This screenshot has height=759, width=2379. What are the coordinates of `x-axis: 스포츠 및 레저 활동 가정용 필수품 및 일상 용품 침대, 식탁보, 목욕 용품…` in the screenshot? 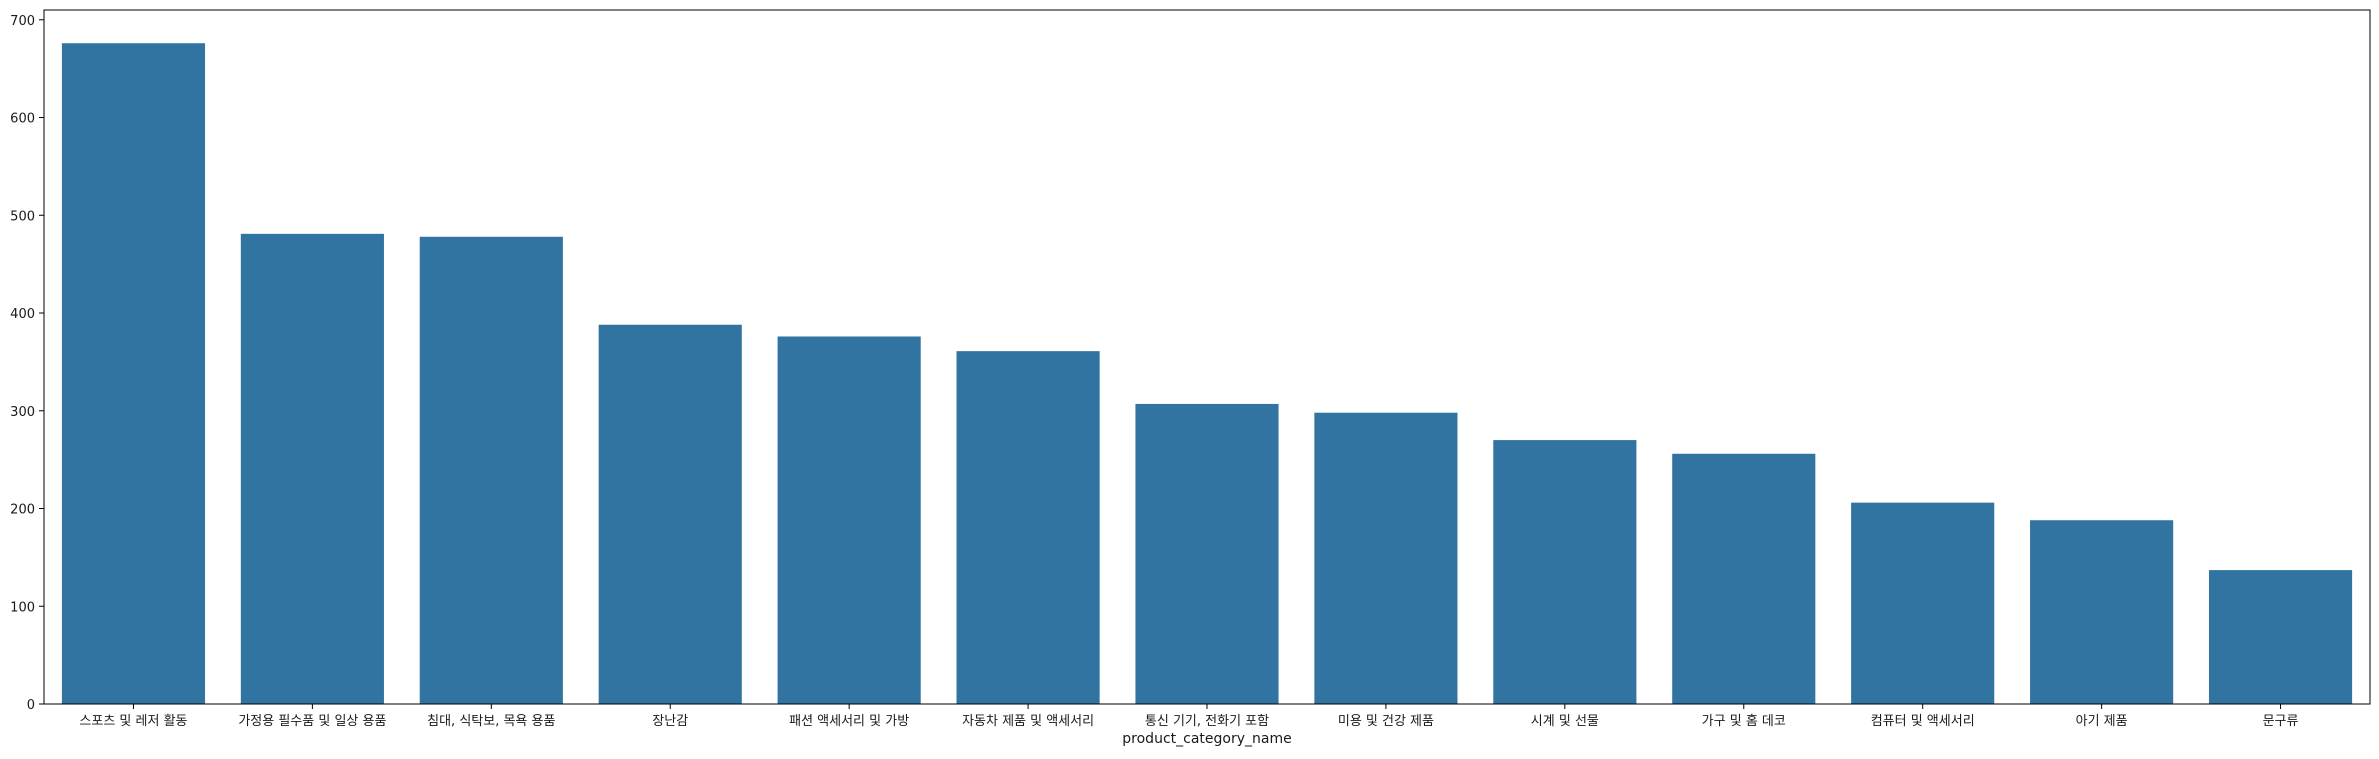 It's located at (1189, 716).